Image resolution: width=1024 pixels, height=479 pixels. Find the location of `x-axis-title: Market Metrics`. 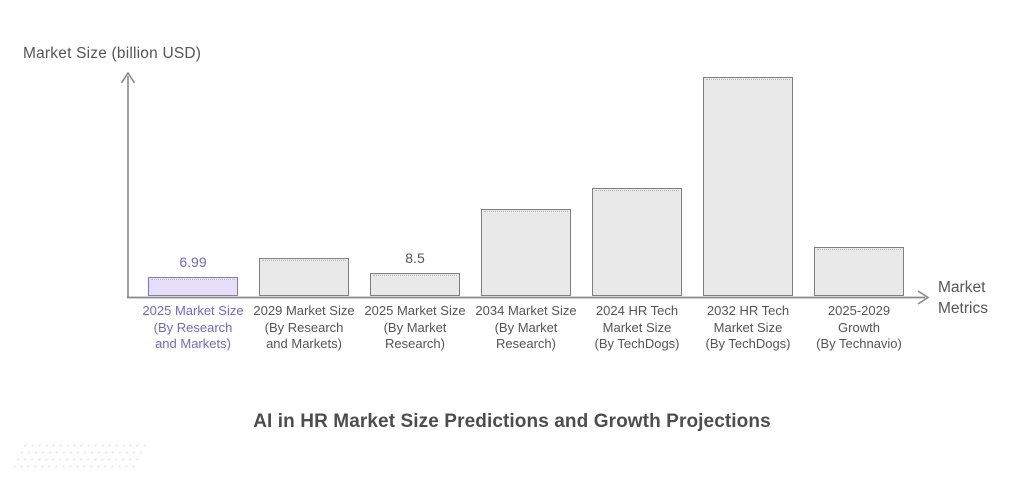

x-axis-title: Market Metrics is located at coordinates (963, 298).